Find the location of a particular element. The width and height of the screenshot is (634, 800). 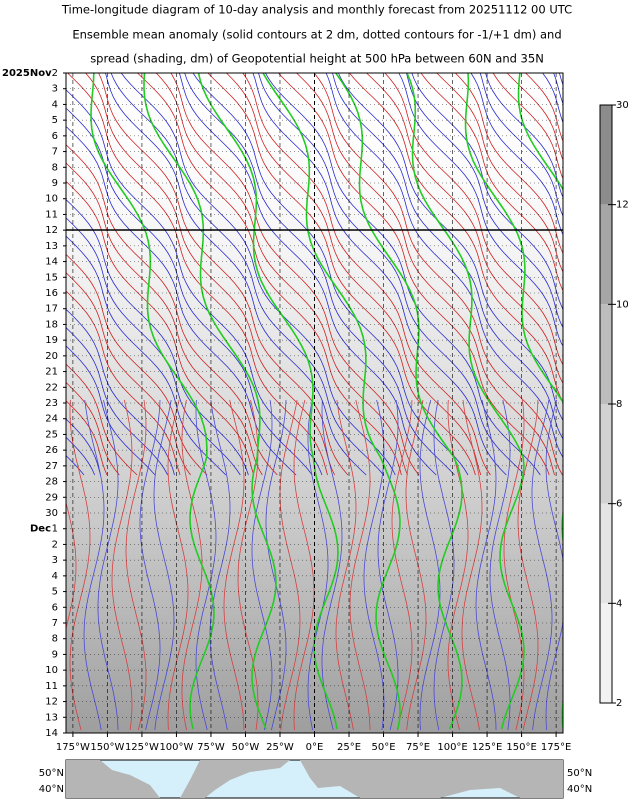

x-tick-label: 75°E is located at coordinates (418, 747).